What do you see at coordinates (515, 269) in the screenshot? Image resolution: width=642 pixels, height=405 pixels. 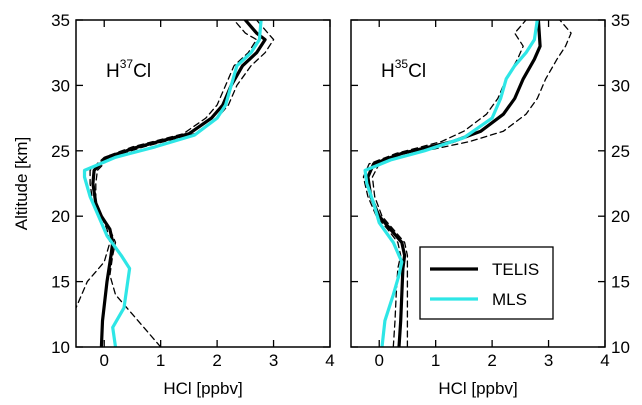 I see `legend-label-telis: TELIS` at bounding box center [515, 269].